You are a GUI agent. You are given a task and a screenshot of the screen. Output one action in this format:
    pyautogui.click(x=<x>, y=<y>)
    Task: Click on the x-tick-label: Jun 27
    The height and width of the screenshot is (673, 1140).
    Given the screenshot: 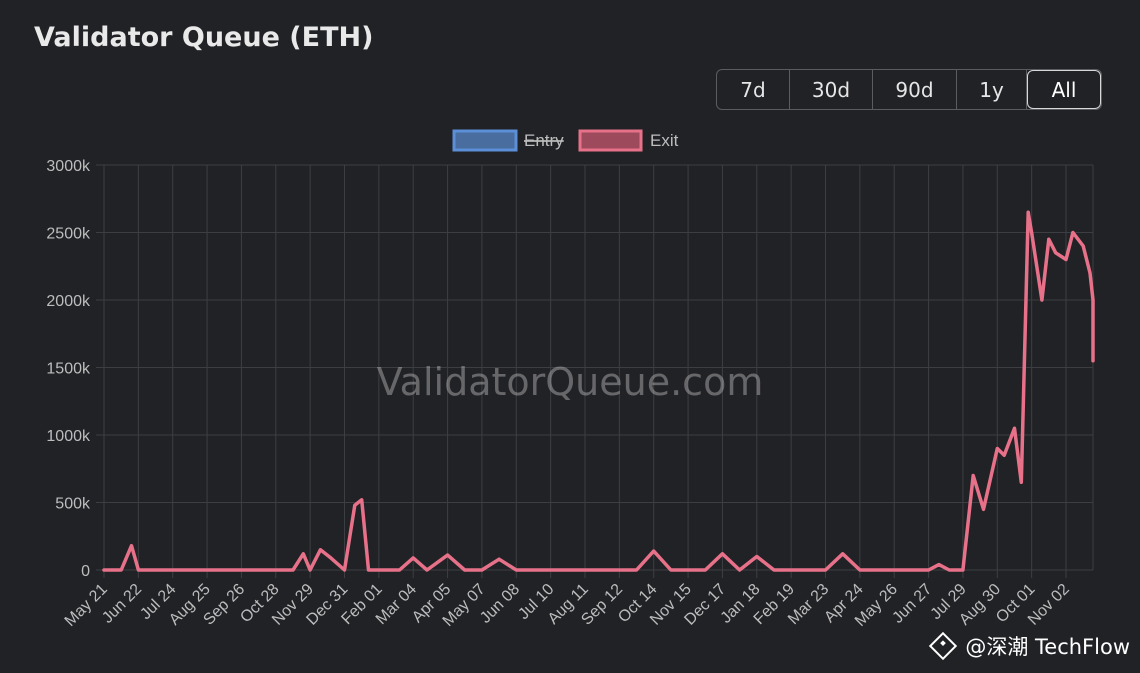 What is the action you would take?
    pyautogui.click(x=912, y=604)
    